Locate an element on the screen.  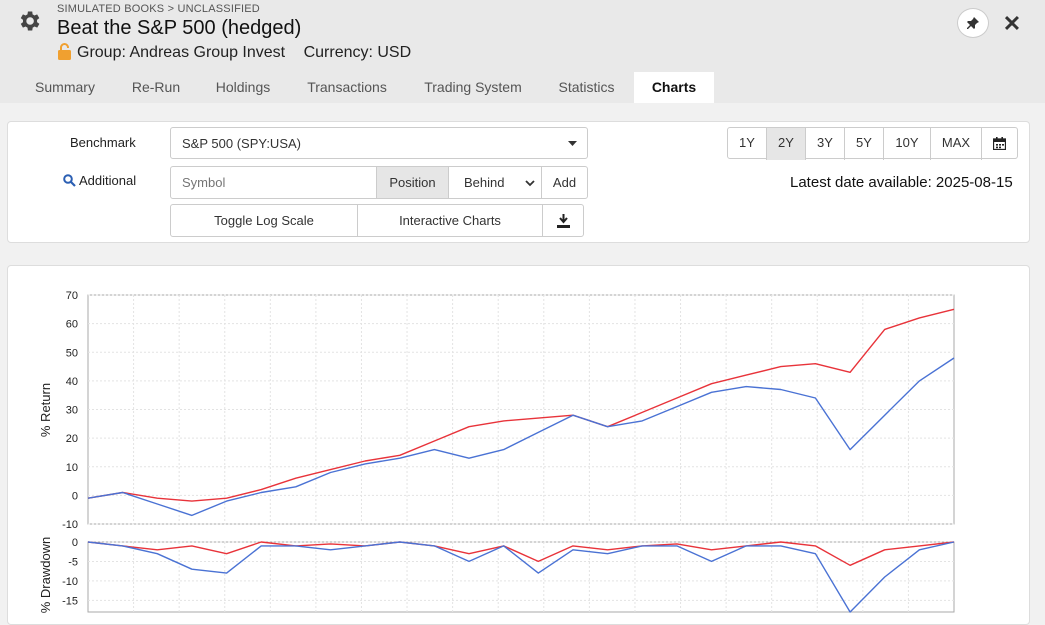
search-icon is located at coordinates (69, 180).